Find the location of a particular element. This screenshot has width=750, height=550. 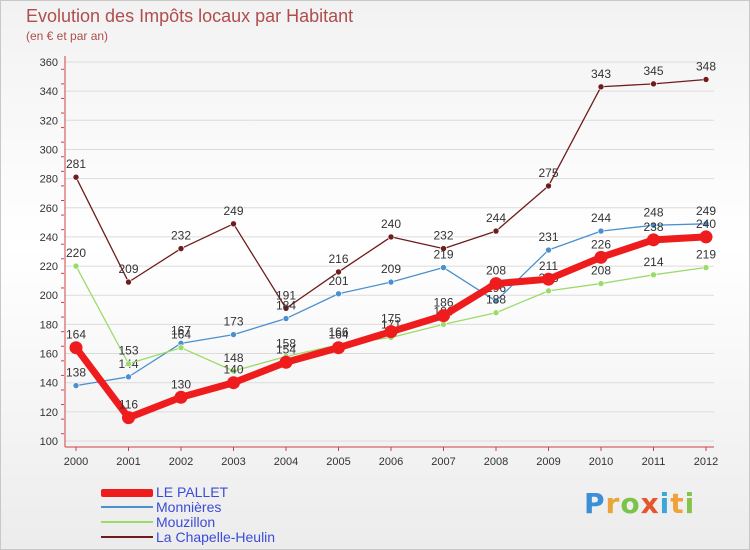

x-tick-label-2003: 2003 is located at coordinates (233, 462).